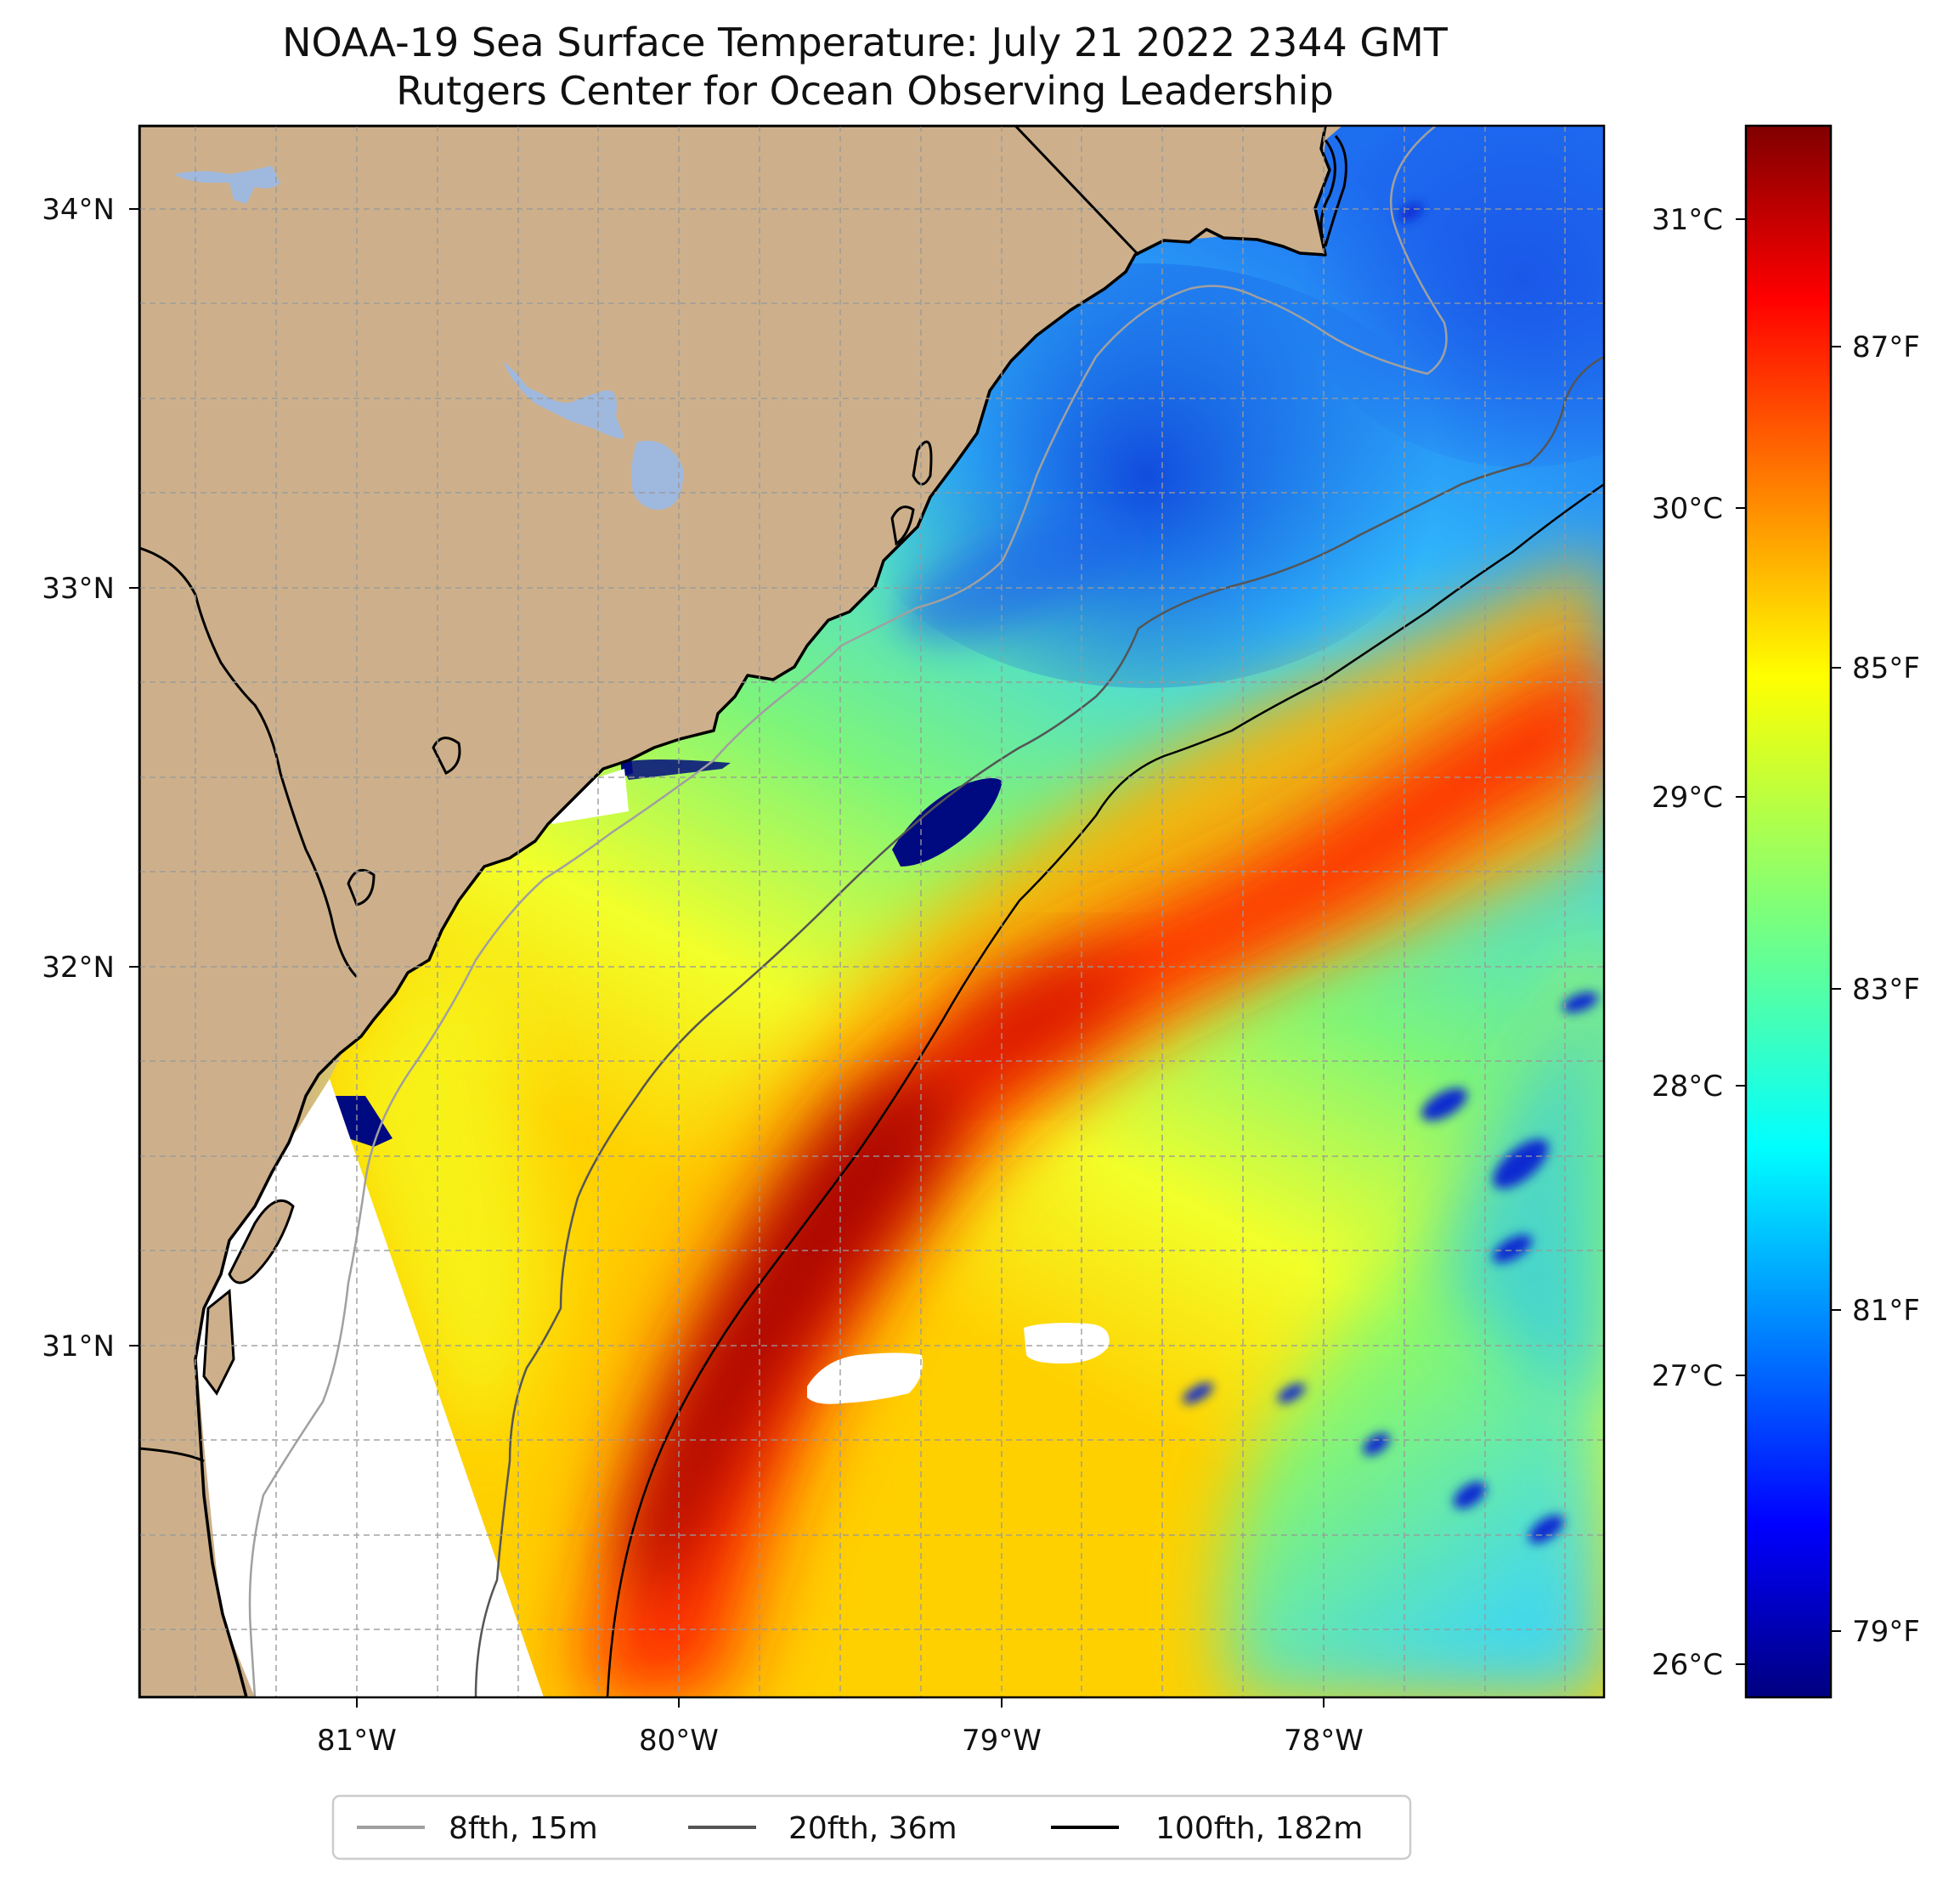 This screenshot has width=1960, height=1880. Describe the element at coordinates (1886, 669) in the screenshot. I see `colorbar-f-85: 85°F` at that location.